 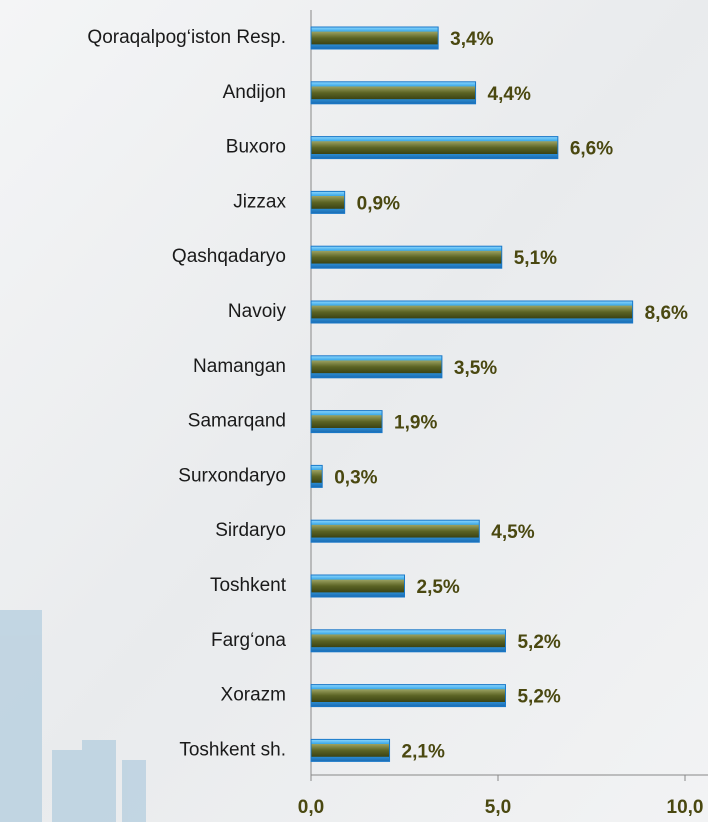 What do you see at coordinates (259, 201) in the screenshot?
I see `y-tick-label: Jizzax` at bounding box center [259, 201].